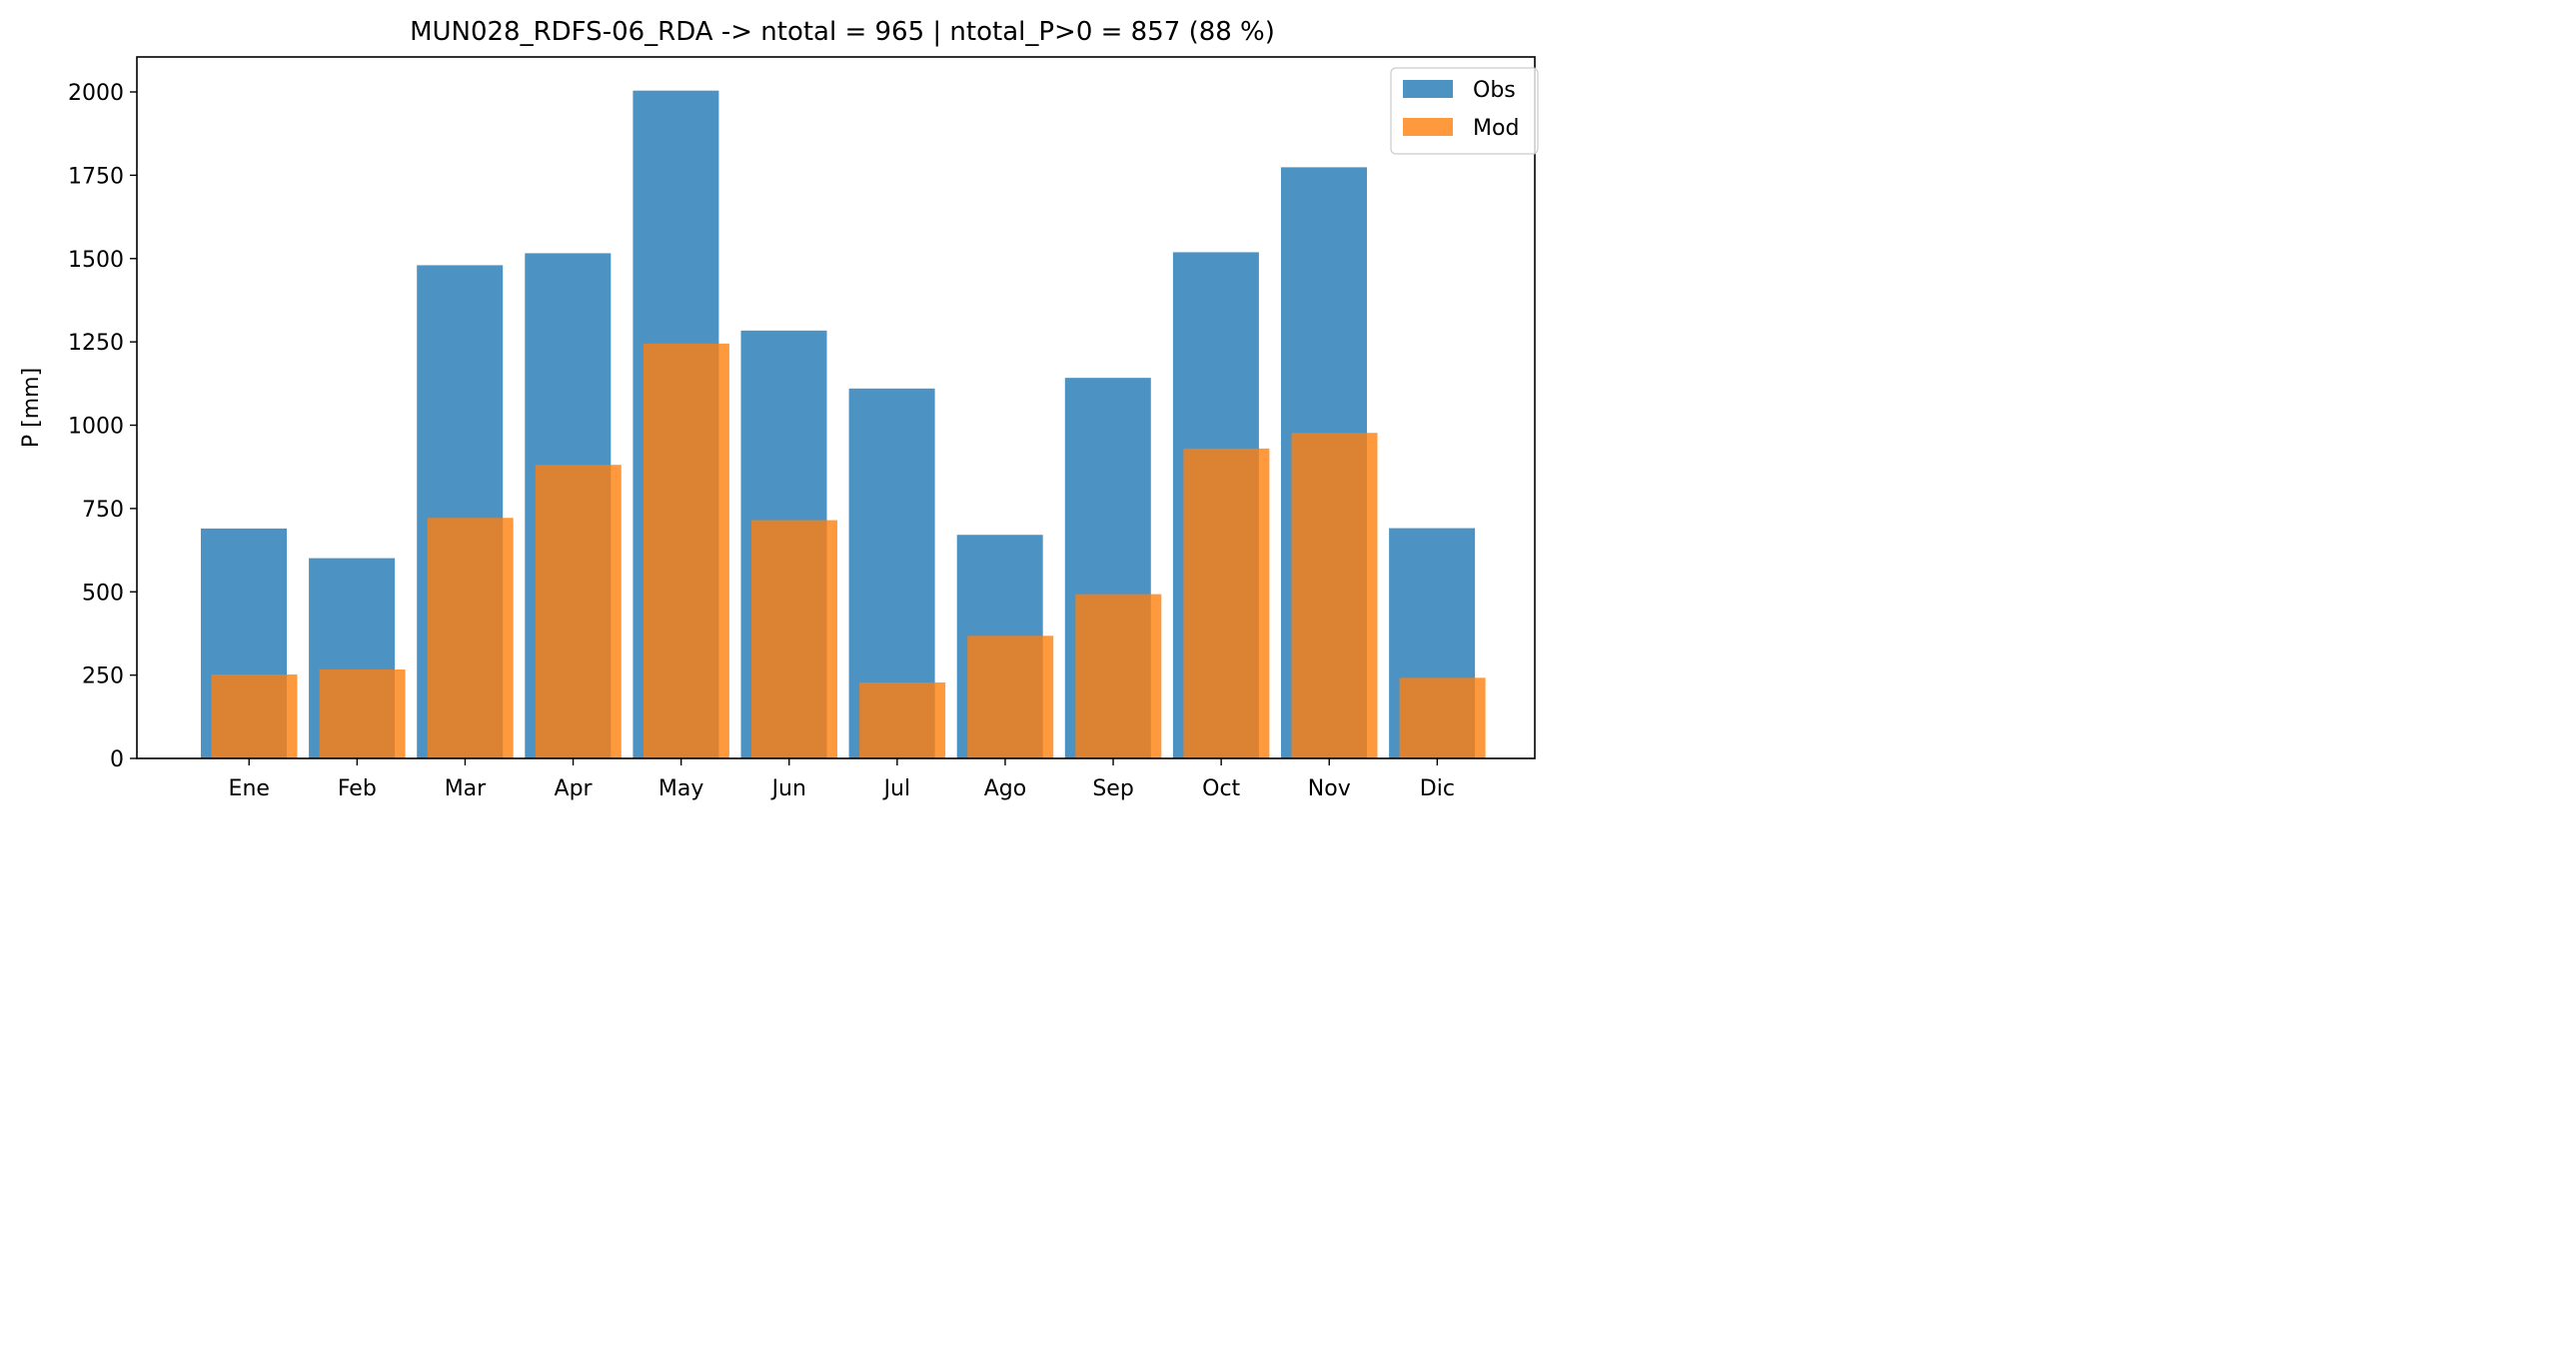 The width and height of the screenshot is (2576, 1348). Describe the element at coordinates (96, 344) in the screenshot. I see `y-tick-label: 1250` at that location.